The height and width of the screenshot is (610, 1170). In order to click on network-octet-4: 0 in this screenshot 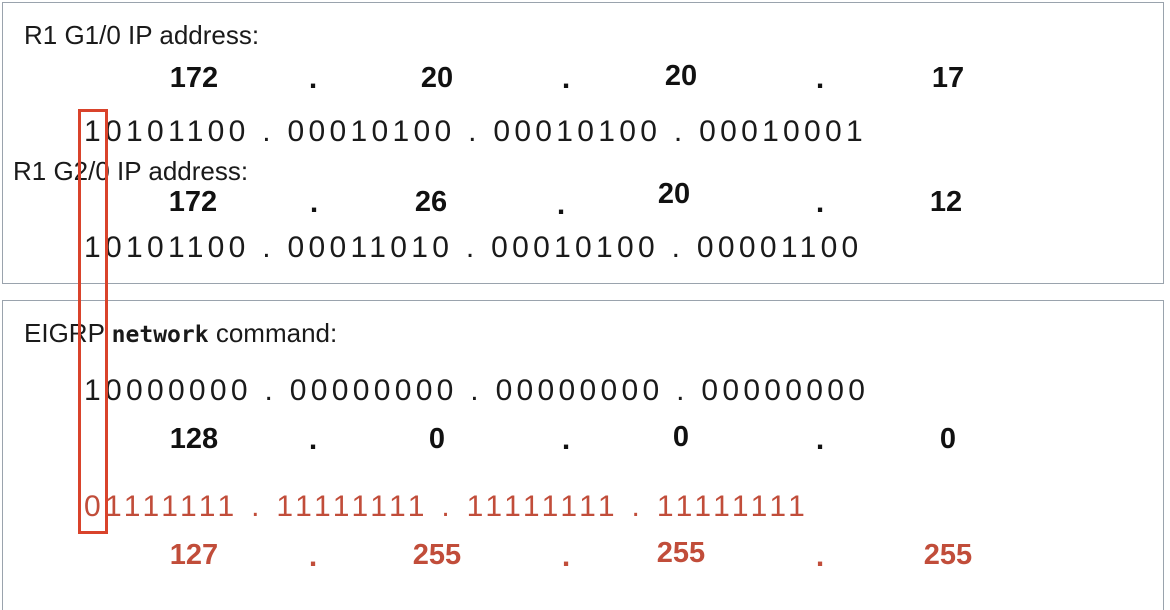, I will do `click(948, 439)`.